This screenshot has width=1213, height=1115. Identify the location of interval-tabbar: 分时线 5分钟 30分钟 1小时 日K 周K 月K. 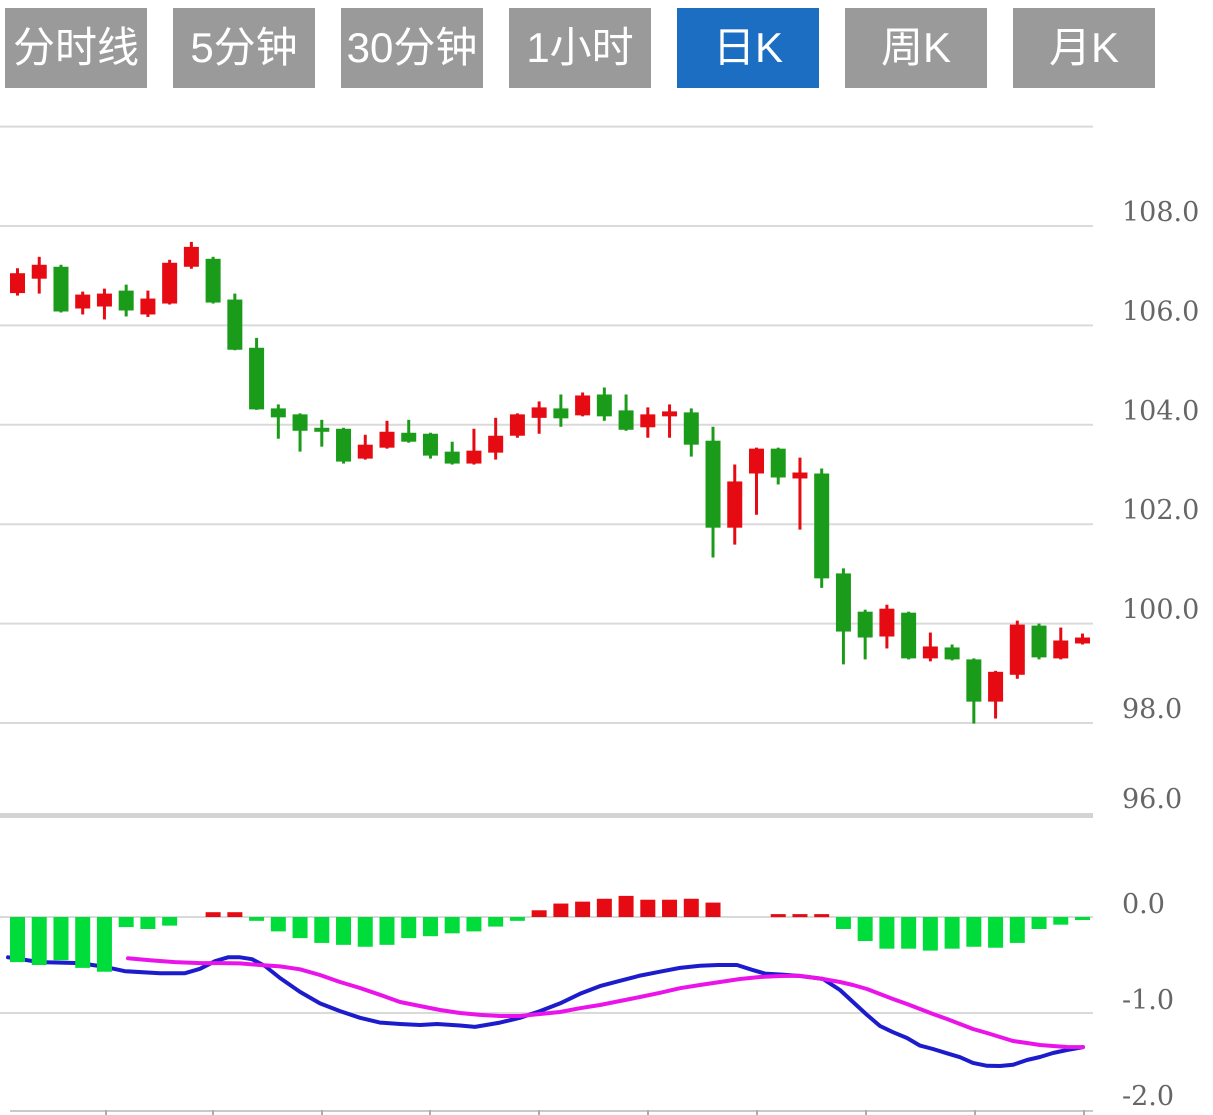
(580, 48).